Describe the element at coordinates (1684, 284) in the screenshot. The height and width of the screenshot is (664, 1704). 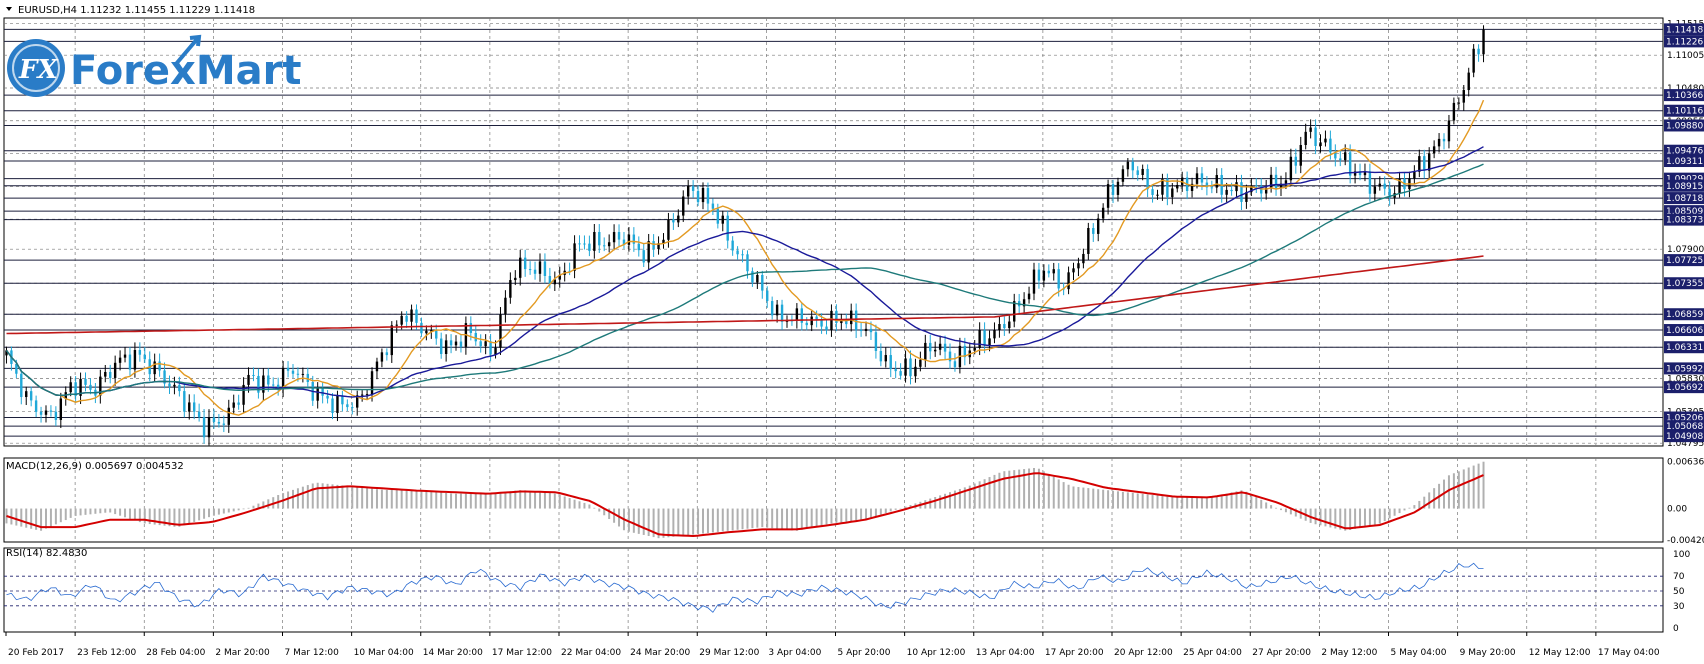
I see `price-tag-label: 1.07355` at that location.